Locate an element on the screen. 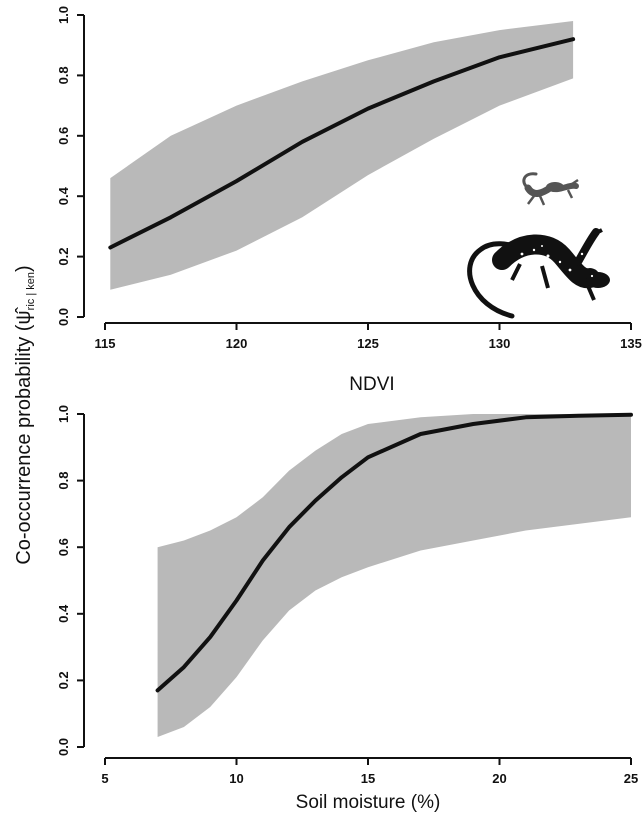 The image size is (644, 825). x-ticks: 5 10 15 20 25 is located at coordinates (369, 772).